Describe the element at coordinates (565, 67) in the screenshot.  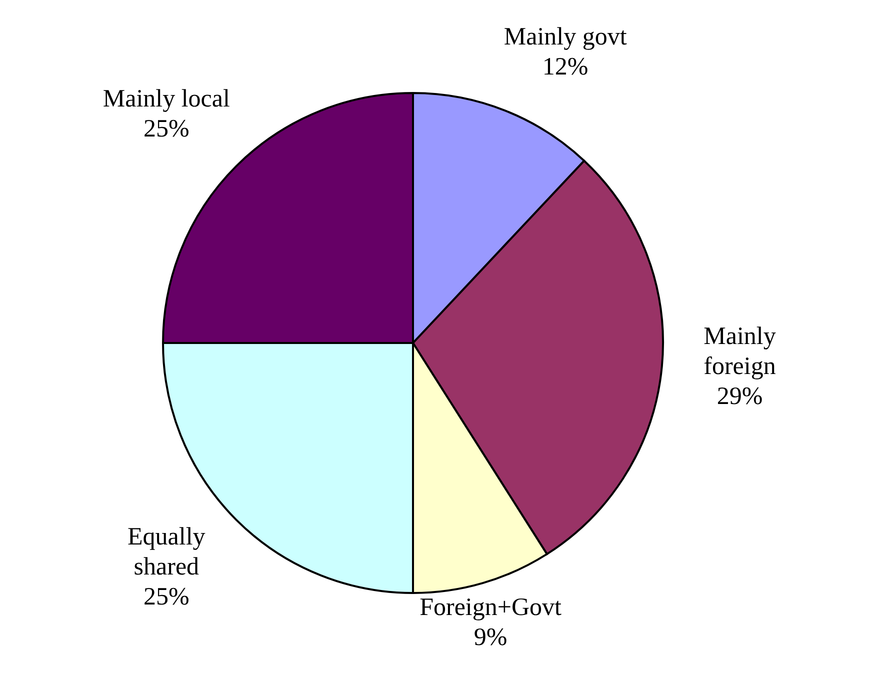
I see `data-label: 12%` at that location.